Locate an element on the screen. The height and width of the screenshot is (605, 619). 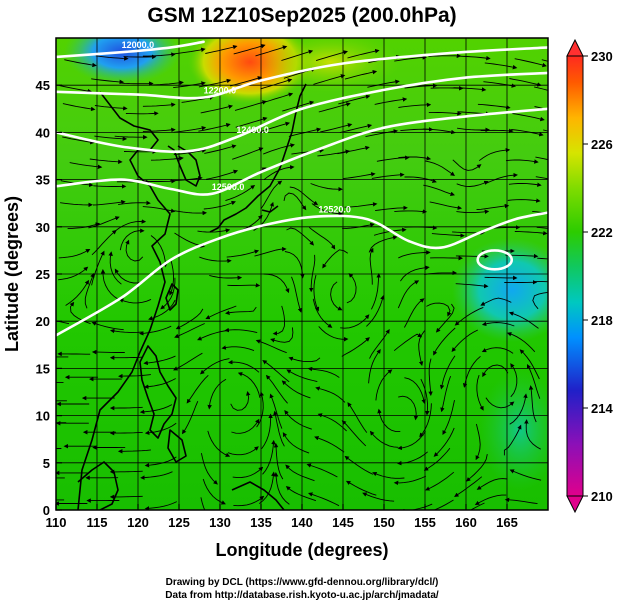
y-tick-label: 35 is located at coordinates (43, 180).